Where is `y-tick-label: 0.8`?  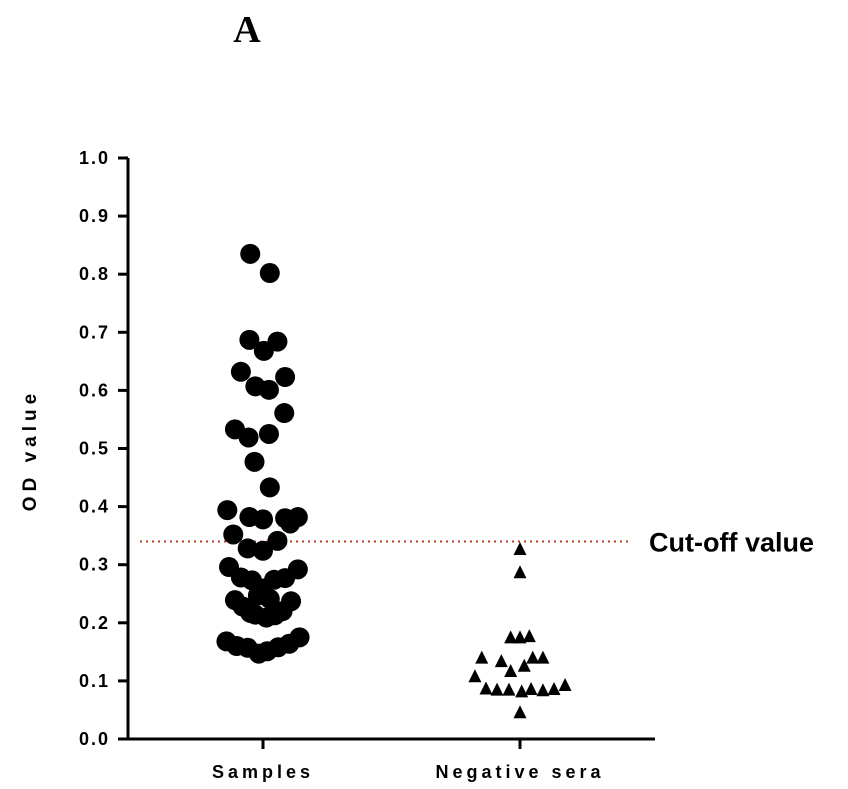 y-tick-label: 0.8 is located at coordinates (94, 274).